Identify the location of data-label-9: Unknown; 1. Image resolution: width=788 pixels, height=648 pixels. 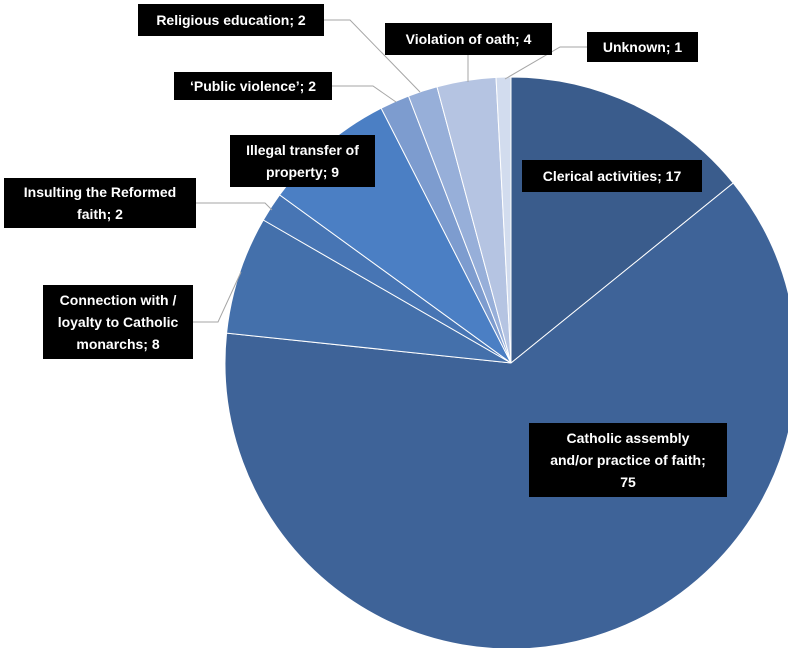
(642, 47).